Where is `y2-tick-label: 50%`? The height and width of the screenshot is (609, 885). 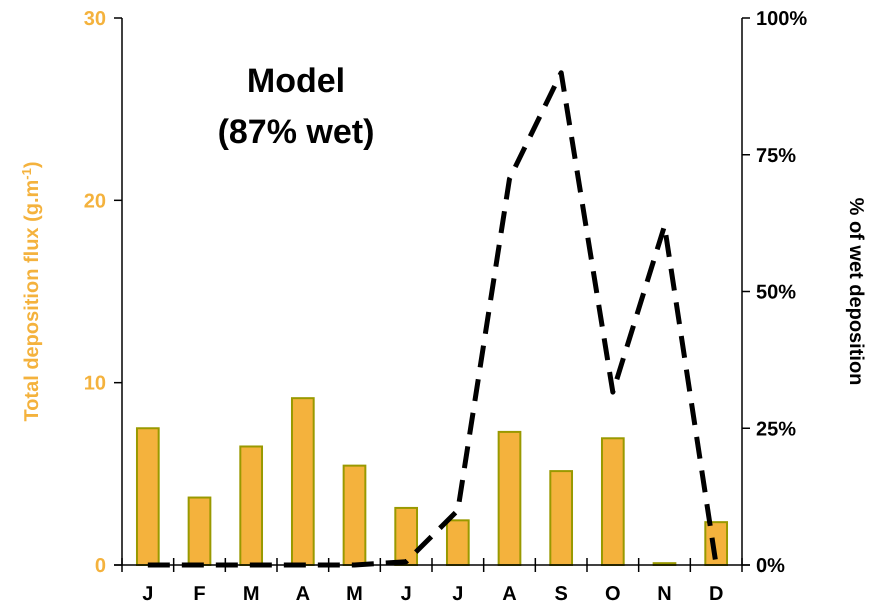
y2-tick-label: 50% is located at coordinates (776, 293).